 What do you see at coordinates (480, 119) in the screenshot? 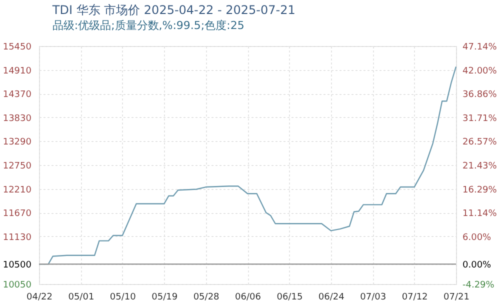
I see `y2-tick-label: 31.71%` at bounding box center [480, 119].